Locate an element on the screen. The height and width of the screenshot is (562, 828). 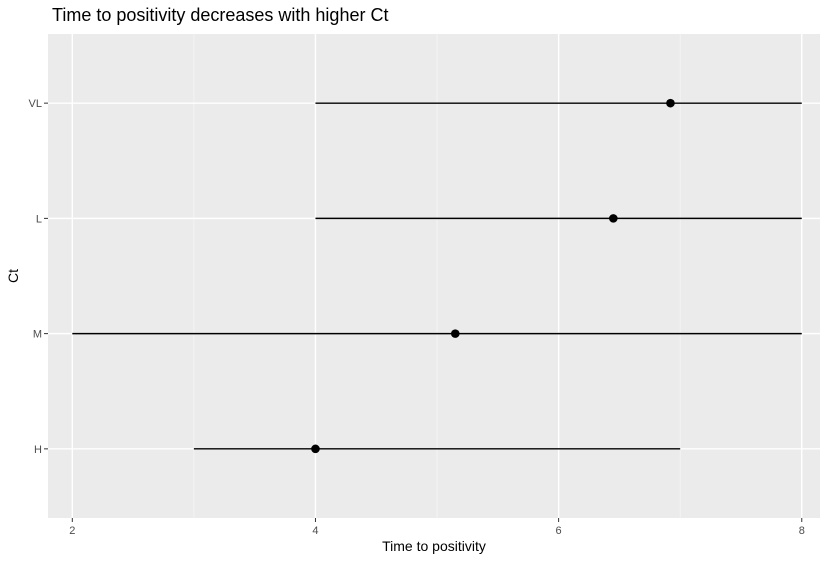
x-tick-label: 6 is located at coordinates (559, 531).